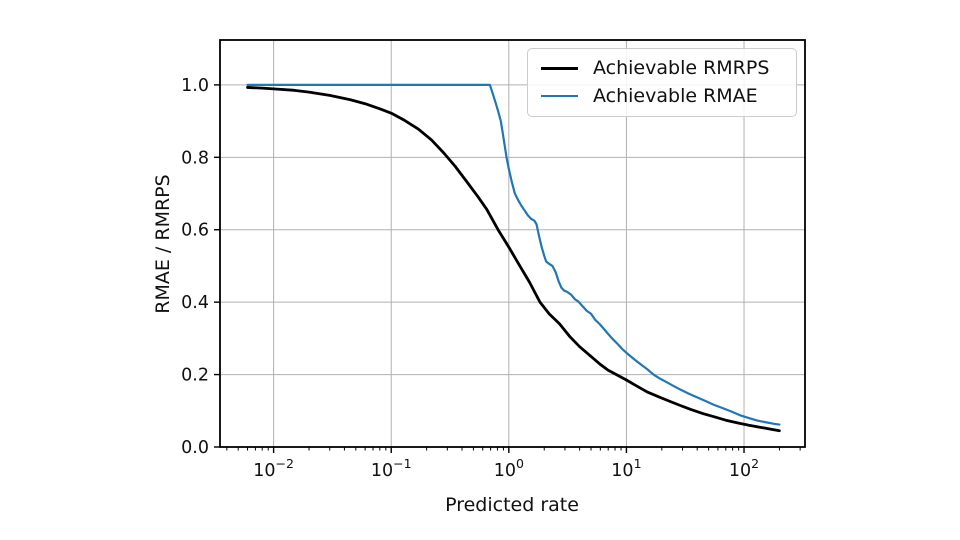  What do you see at coordinates (195, 448) in the screenshot?
I see `y-tick-label: 0.0` at bounding box center [195, 448].